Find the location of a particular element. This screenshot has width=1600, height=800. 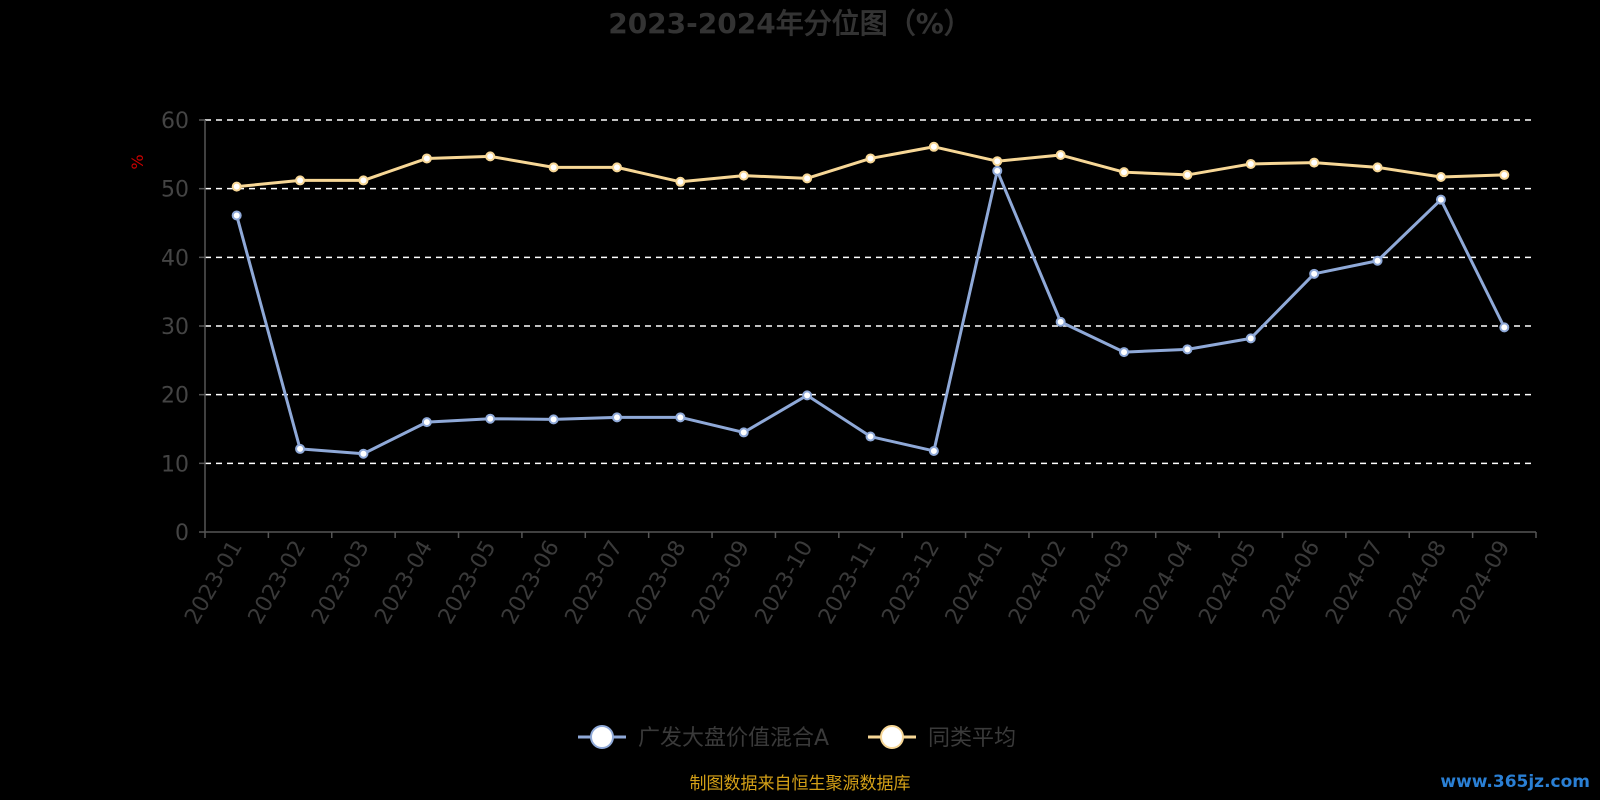

x-tick-label: 2023-10 is located at coordinates (785, 583).